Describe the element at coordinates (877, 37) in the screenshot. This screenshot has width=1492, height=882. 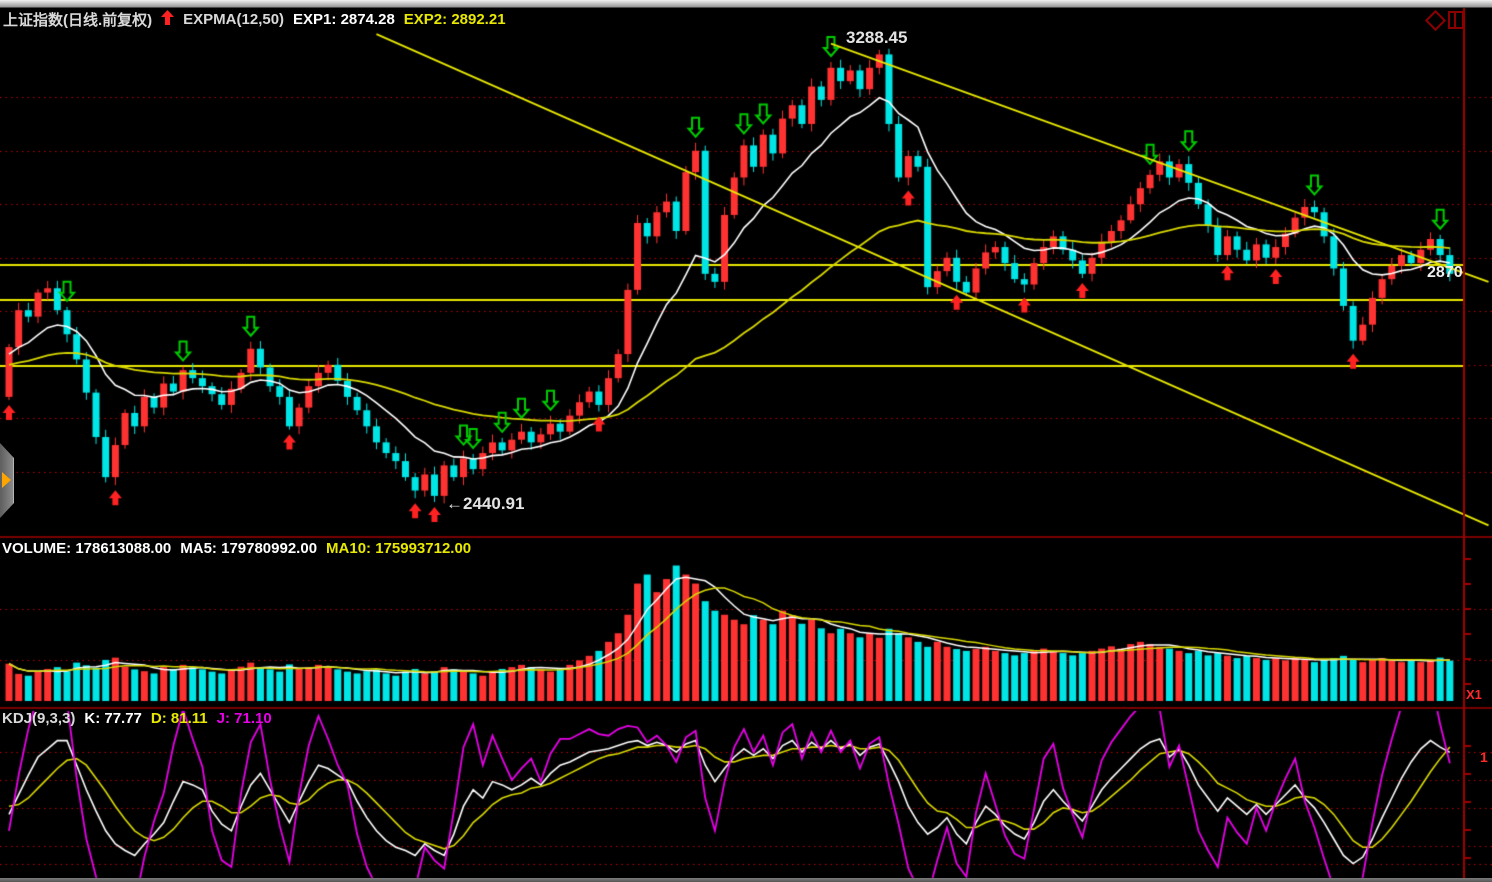
I see `peak-price-annotation: 3288.45` at that location.